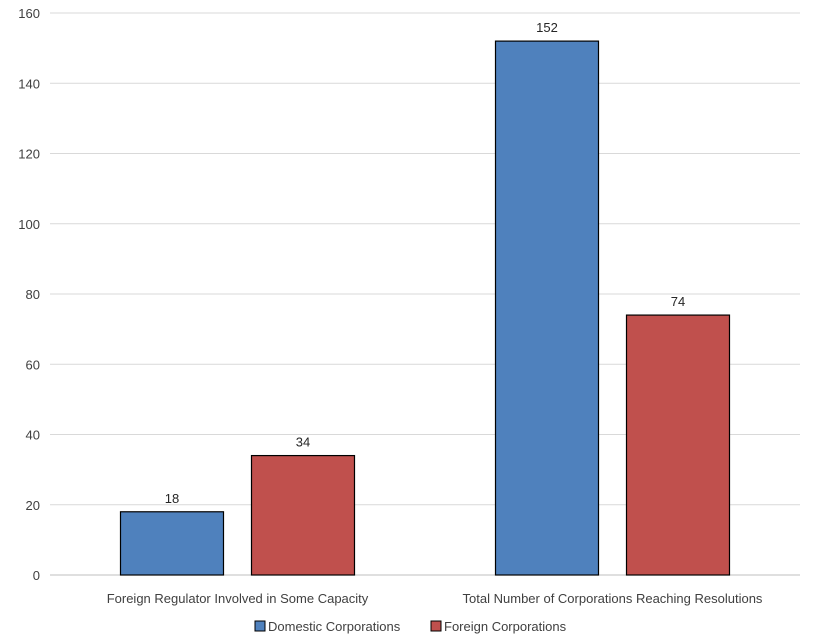 Image resolution: width=814 pixels, height=640 pixels. What do you see at coordinates (505, 626) in the screenshot?
I see `legend-label: Foreign Corporations` at bounding box center [505, 626].